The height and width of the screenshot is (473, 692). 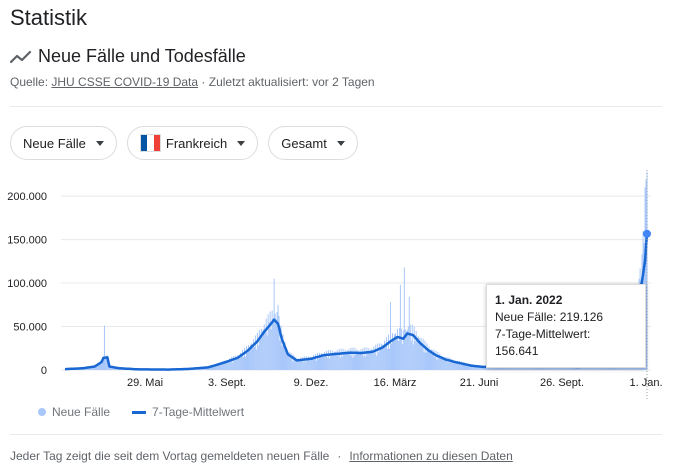 I want to click on y-tick-label: 50.000, so click(x=30, y=328).